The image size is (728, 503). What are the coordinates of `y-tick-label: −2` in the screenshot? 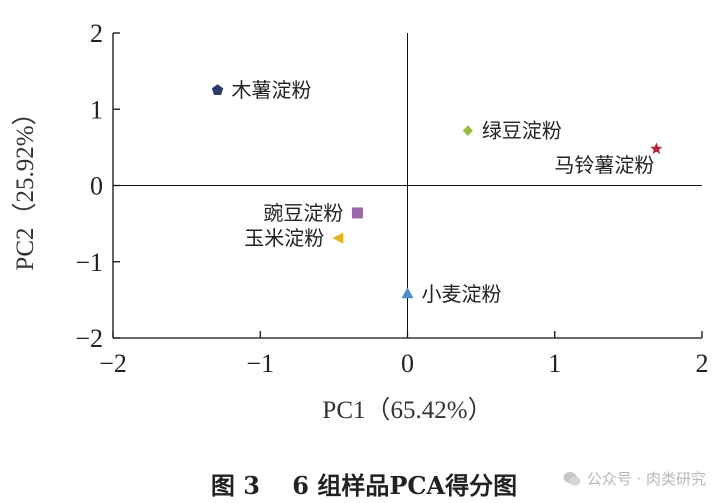 It's located at (89, 338).